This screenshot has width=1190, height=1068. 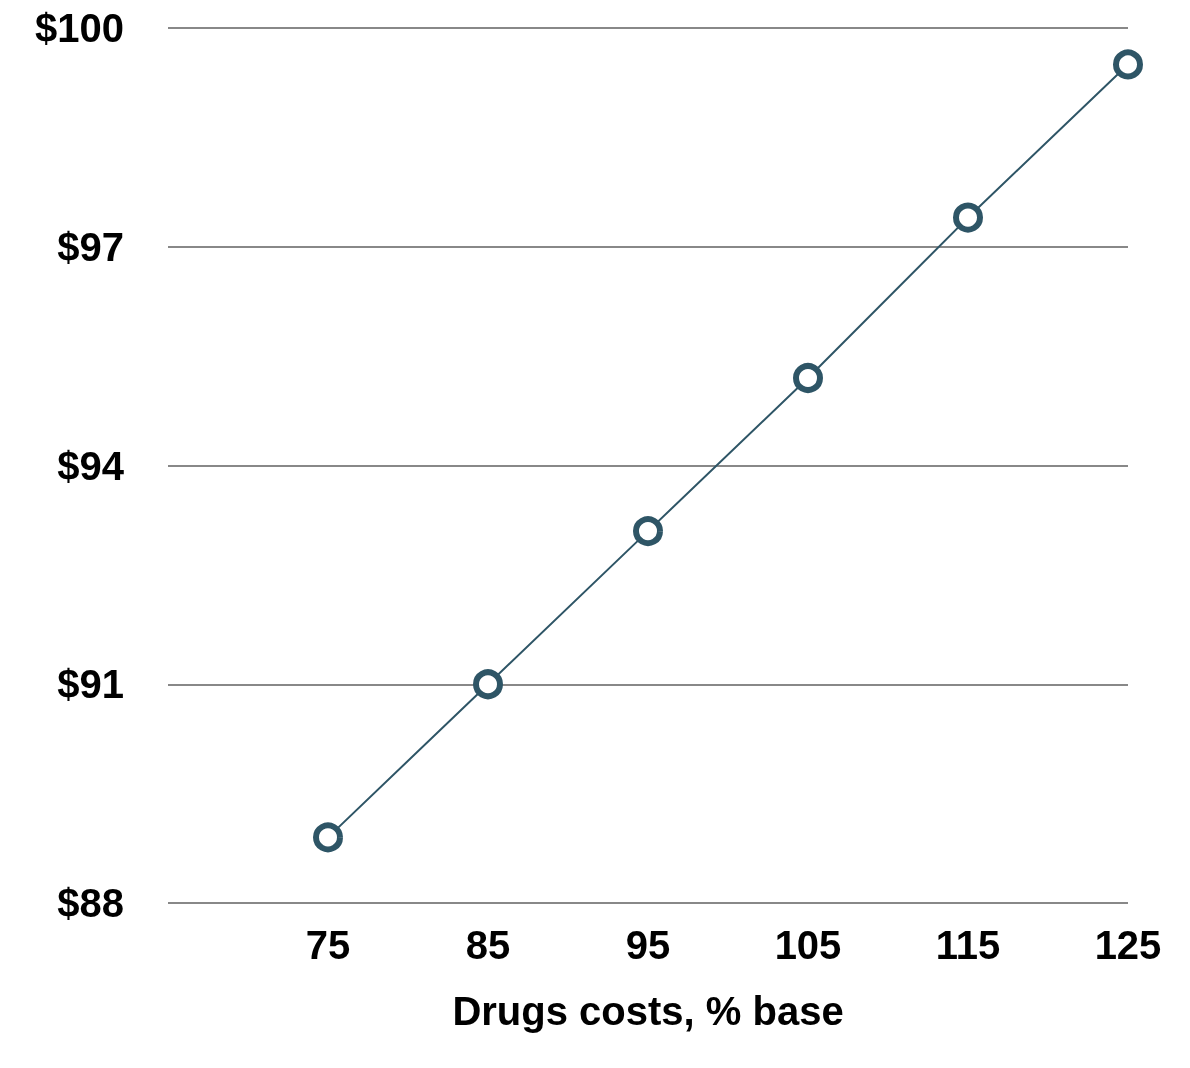 I want to click on x-axis-title: Drugs costs, % base, so click(x=648, y=1011).